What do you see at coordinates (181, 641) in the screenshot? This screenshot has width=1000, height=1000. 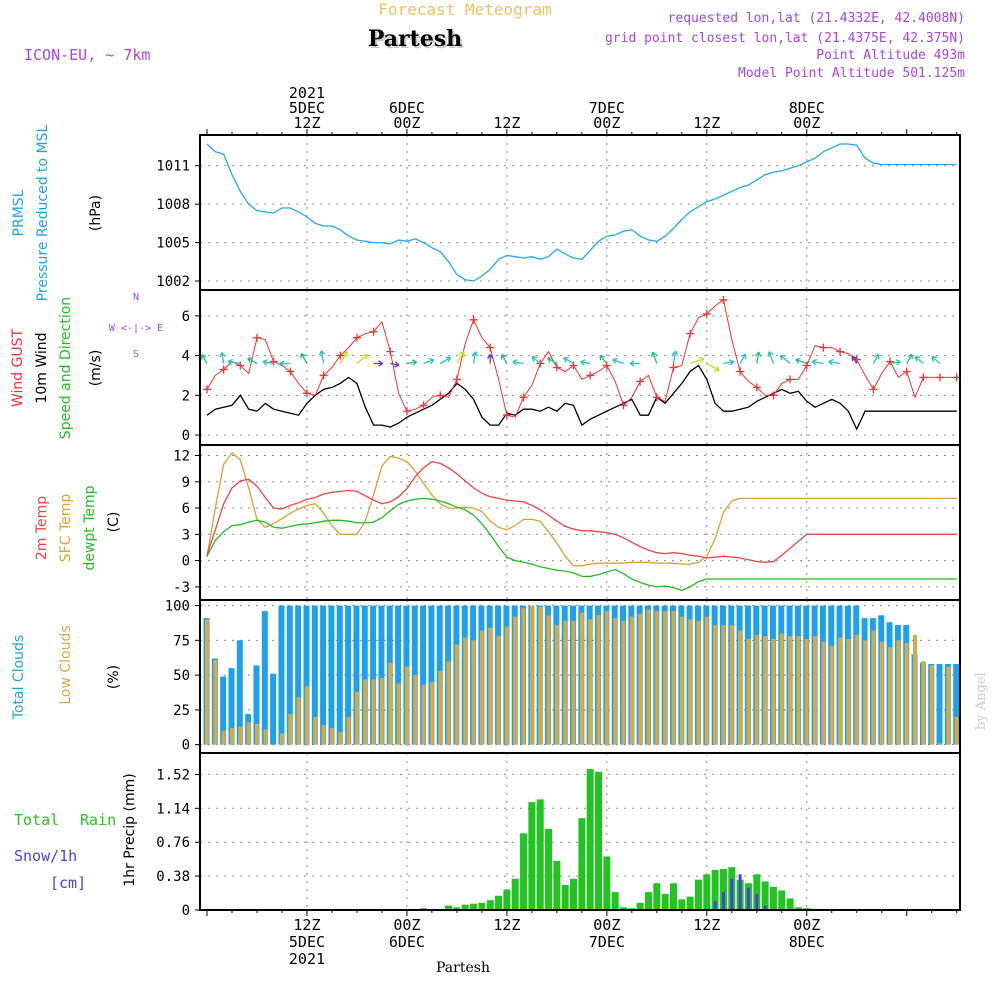 I see `y-tick-label-3: 75` at bounding box center [181, 641].